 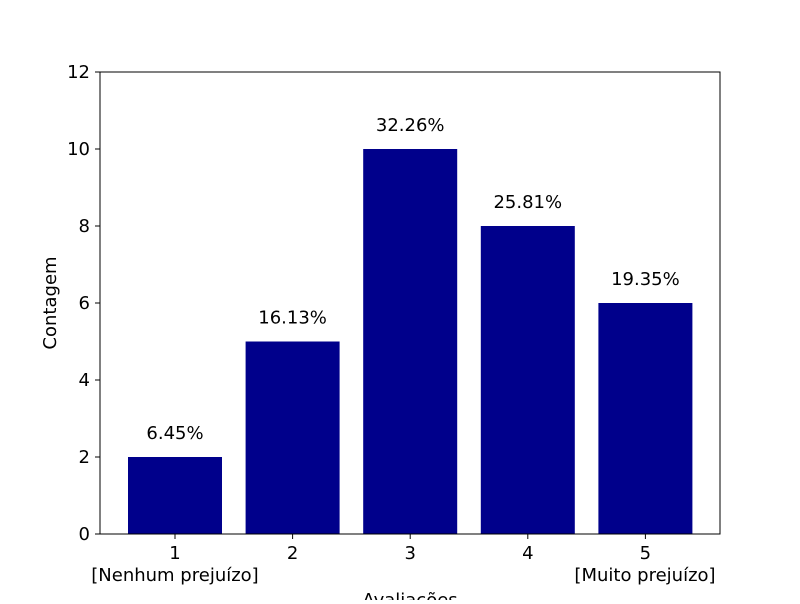 What do you see at coordinates (84, 457) in the screenshot?
I see `y-tick-label-2: 2` at bounding box center [84, 457].